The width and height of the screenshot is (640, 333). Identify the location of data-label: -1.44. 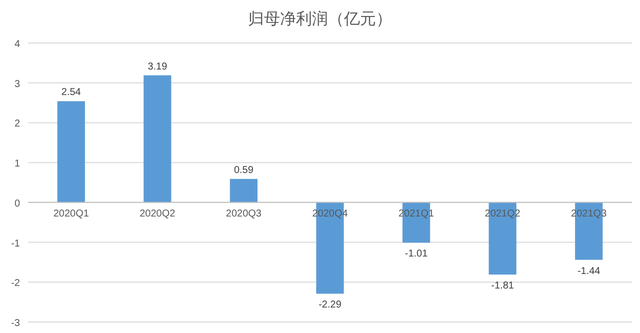
(589, 271).